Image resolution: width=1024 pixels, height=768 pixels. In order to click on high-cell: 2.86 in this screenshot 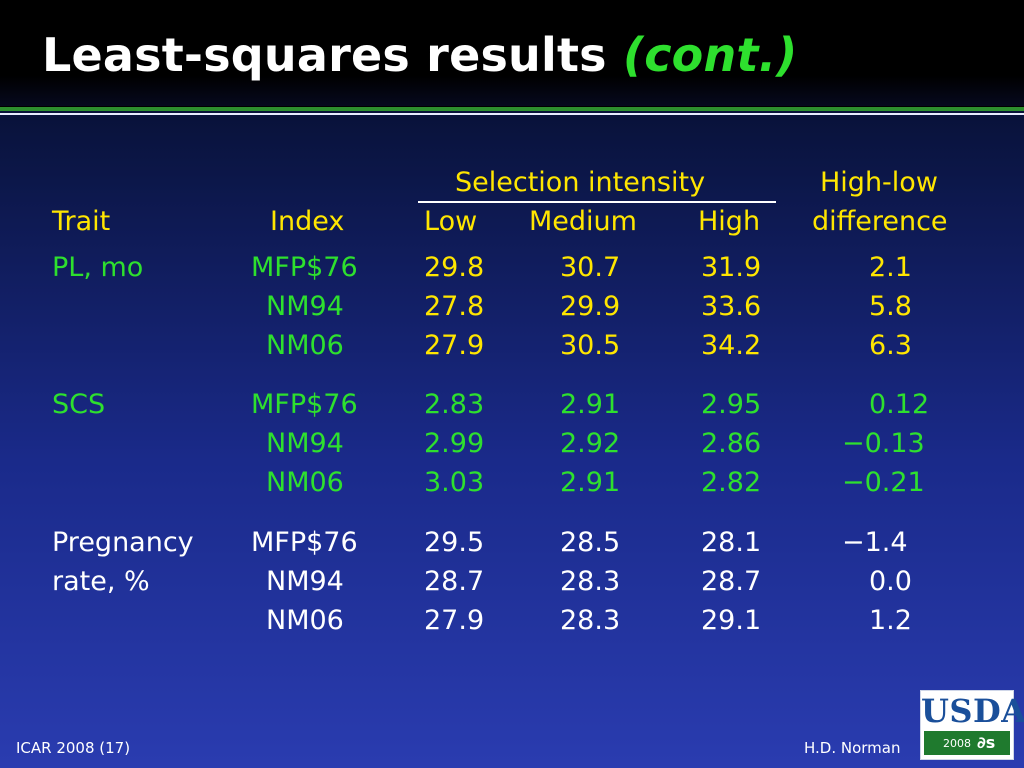, I will do `click(731, 443)`.